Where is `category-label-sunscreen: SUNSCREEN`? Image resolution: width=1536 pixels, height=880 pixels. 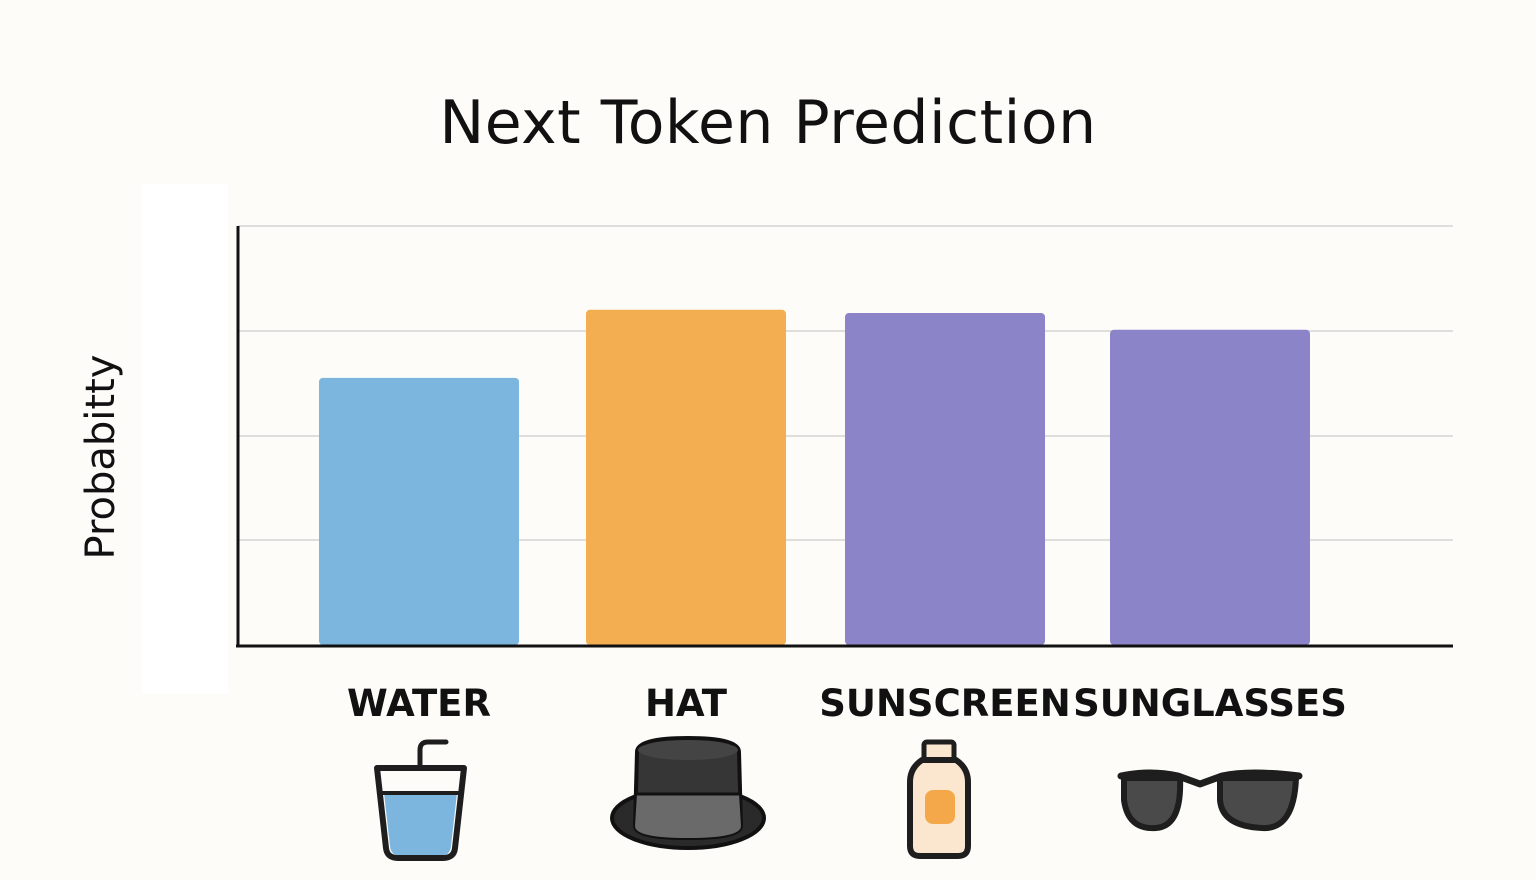 category-label-sunscreen: SUNSCREEN is located at coordinates (944, 703).